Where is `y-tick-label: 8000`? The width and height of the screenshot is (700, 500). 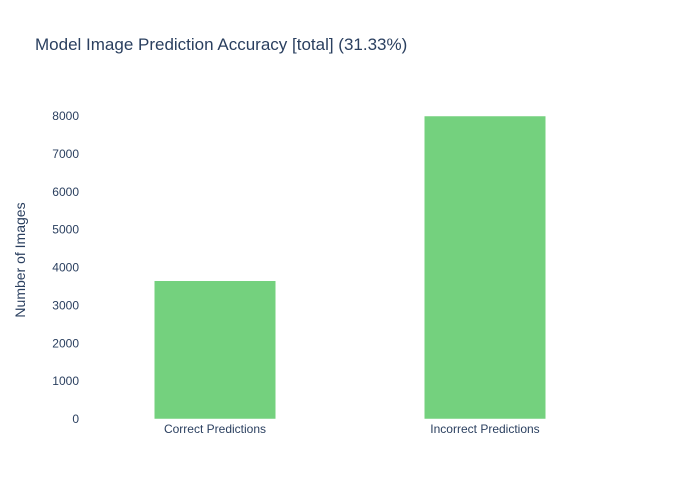
y-tick-label: 8000 is located at coordinates (65, 116).